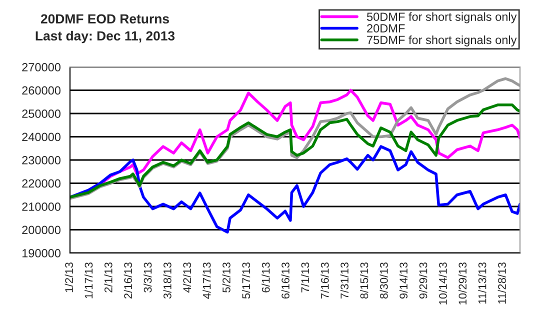  What do you see at coordinates (462, 283) in the screenshot?
I see `x-tick-label: 10/29/13` at bounding box center [462, 283].